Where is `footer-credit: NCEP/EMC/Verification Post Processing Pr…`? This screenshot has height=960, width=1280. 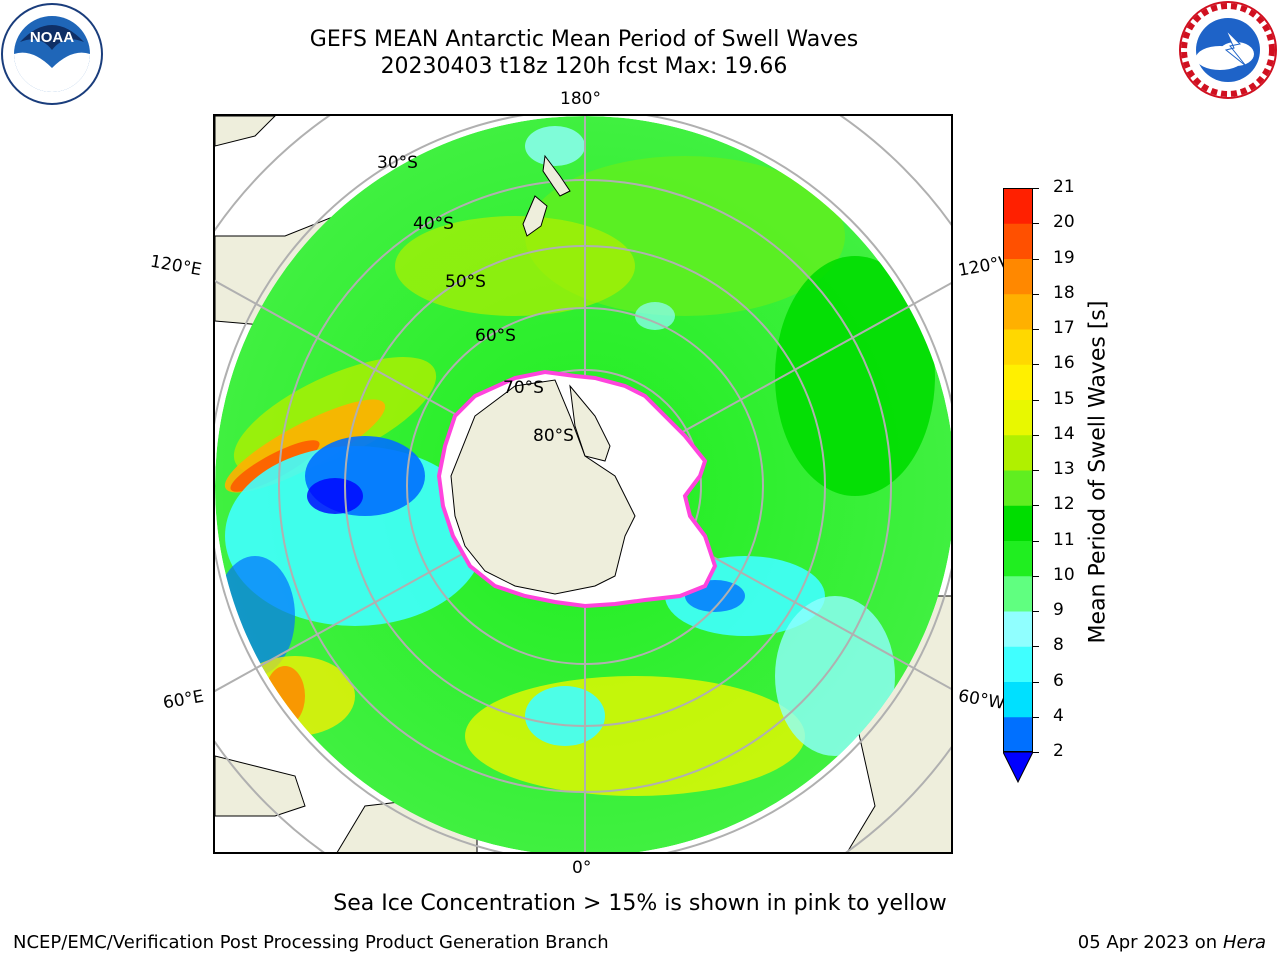
footer-credit: NCEP/EMC/Verification Post Processing Pr… is located at coordinates (311, 942).